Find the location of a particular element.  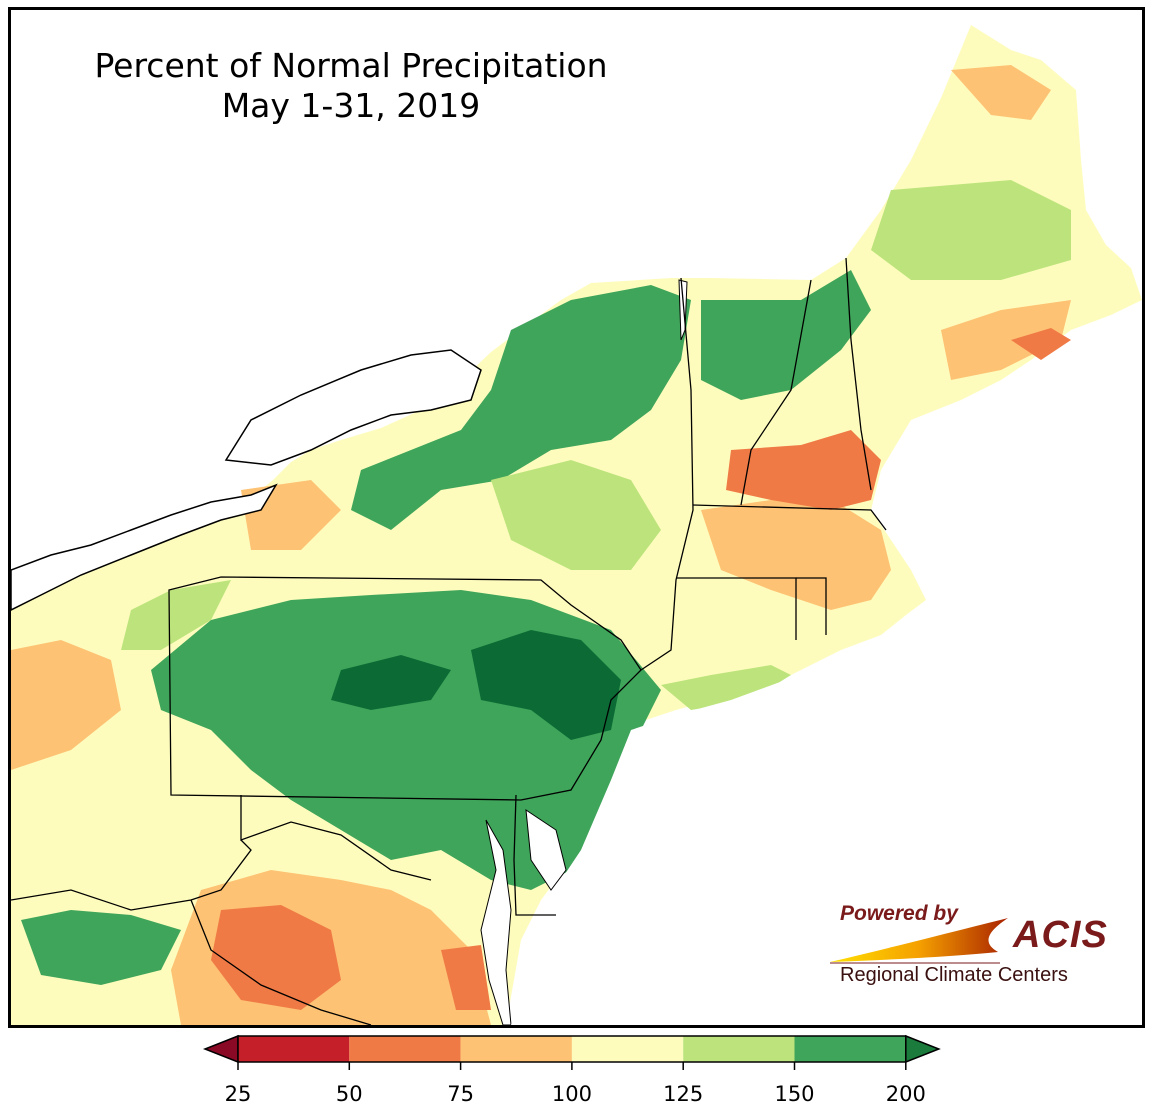

vermont-nh-border is located at coordinates (776, 392).